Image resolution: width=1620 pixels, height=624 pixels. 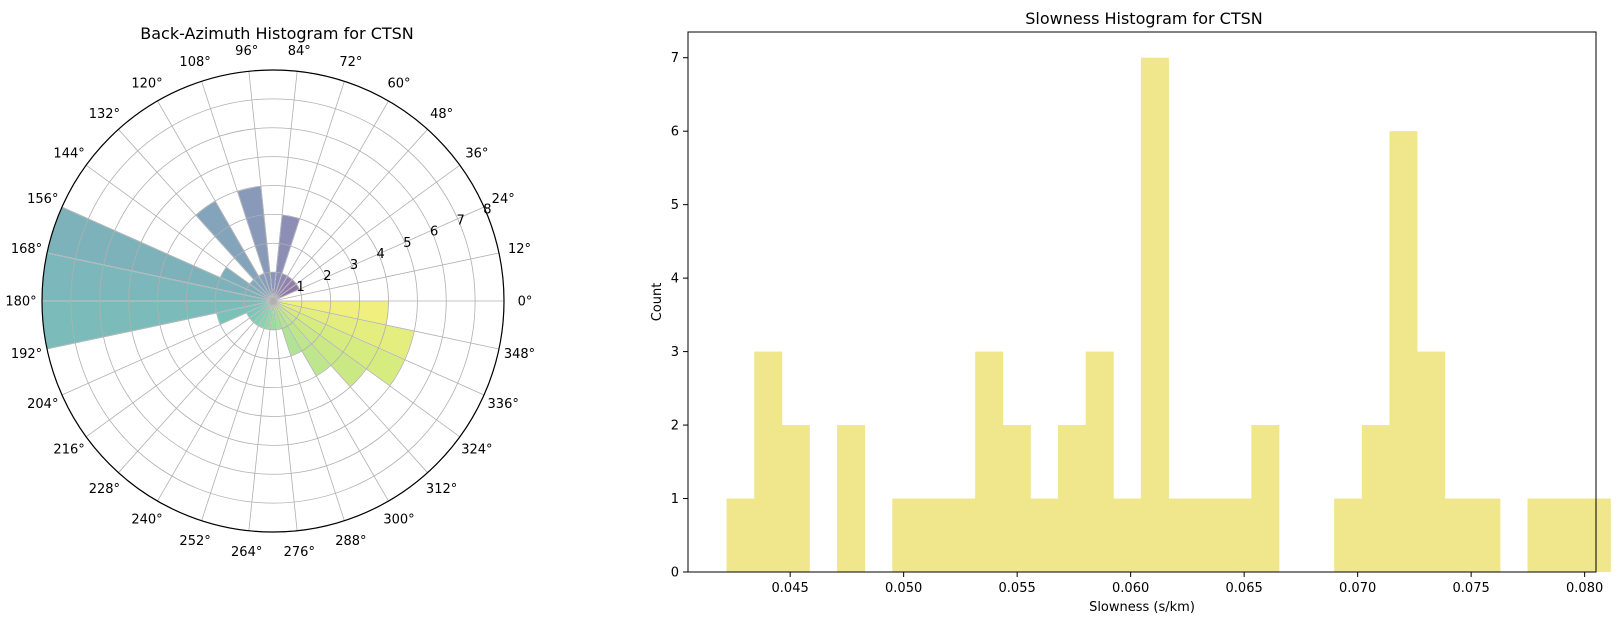 I want to click on polar-angle-tick-label: 312°, so click(x=441, y=489).